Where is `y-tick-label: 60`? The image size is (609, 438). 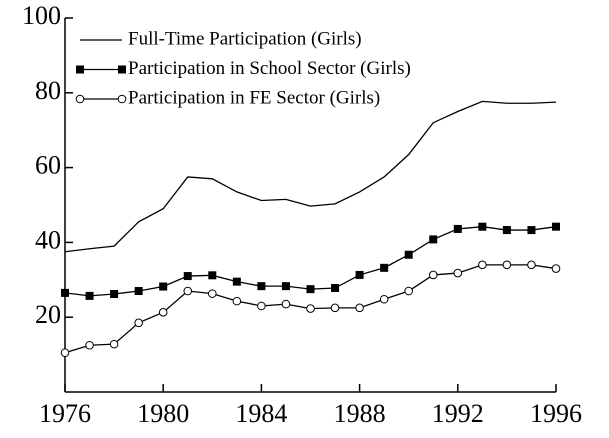 y-tick-label: 60 is located at coordinates (48, 165).